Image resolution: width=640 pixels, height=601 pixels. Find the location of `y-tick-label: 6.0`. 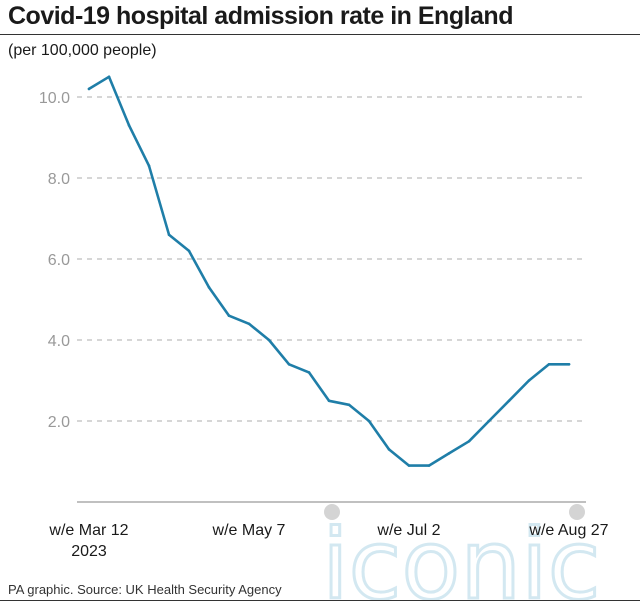

y-tick-label: 6.0 is located at coordinates (59, 260).